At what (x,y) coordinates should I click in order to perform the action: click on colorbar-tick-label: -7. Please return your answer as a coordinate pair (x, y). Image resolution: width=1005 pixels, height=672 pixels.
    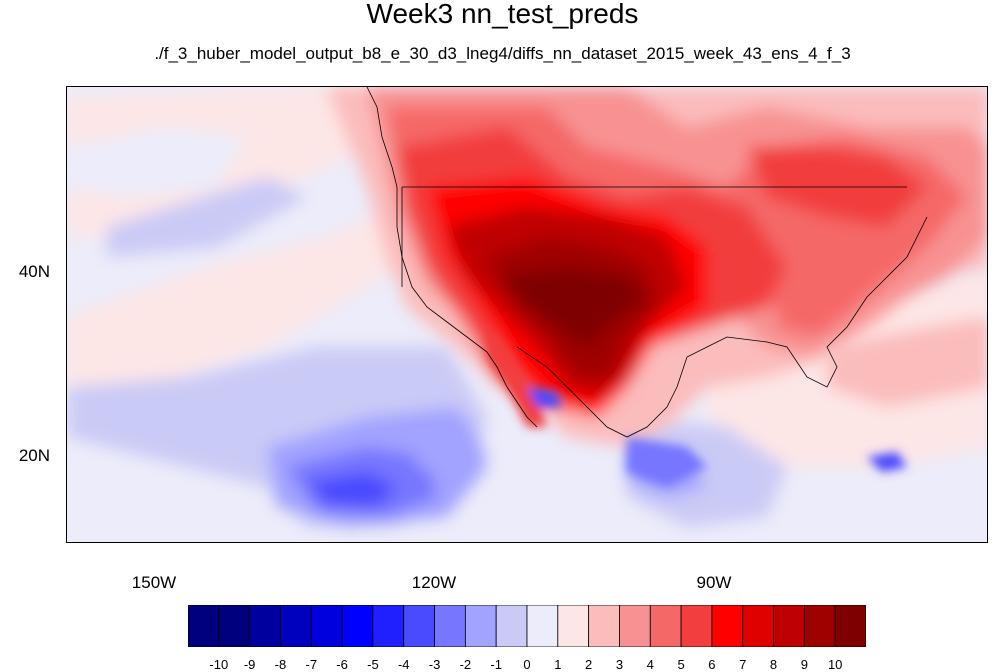
    Looking at the image, I should click on (311, 664).